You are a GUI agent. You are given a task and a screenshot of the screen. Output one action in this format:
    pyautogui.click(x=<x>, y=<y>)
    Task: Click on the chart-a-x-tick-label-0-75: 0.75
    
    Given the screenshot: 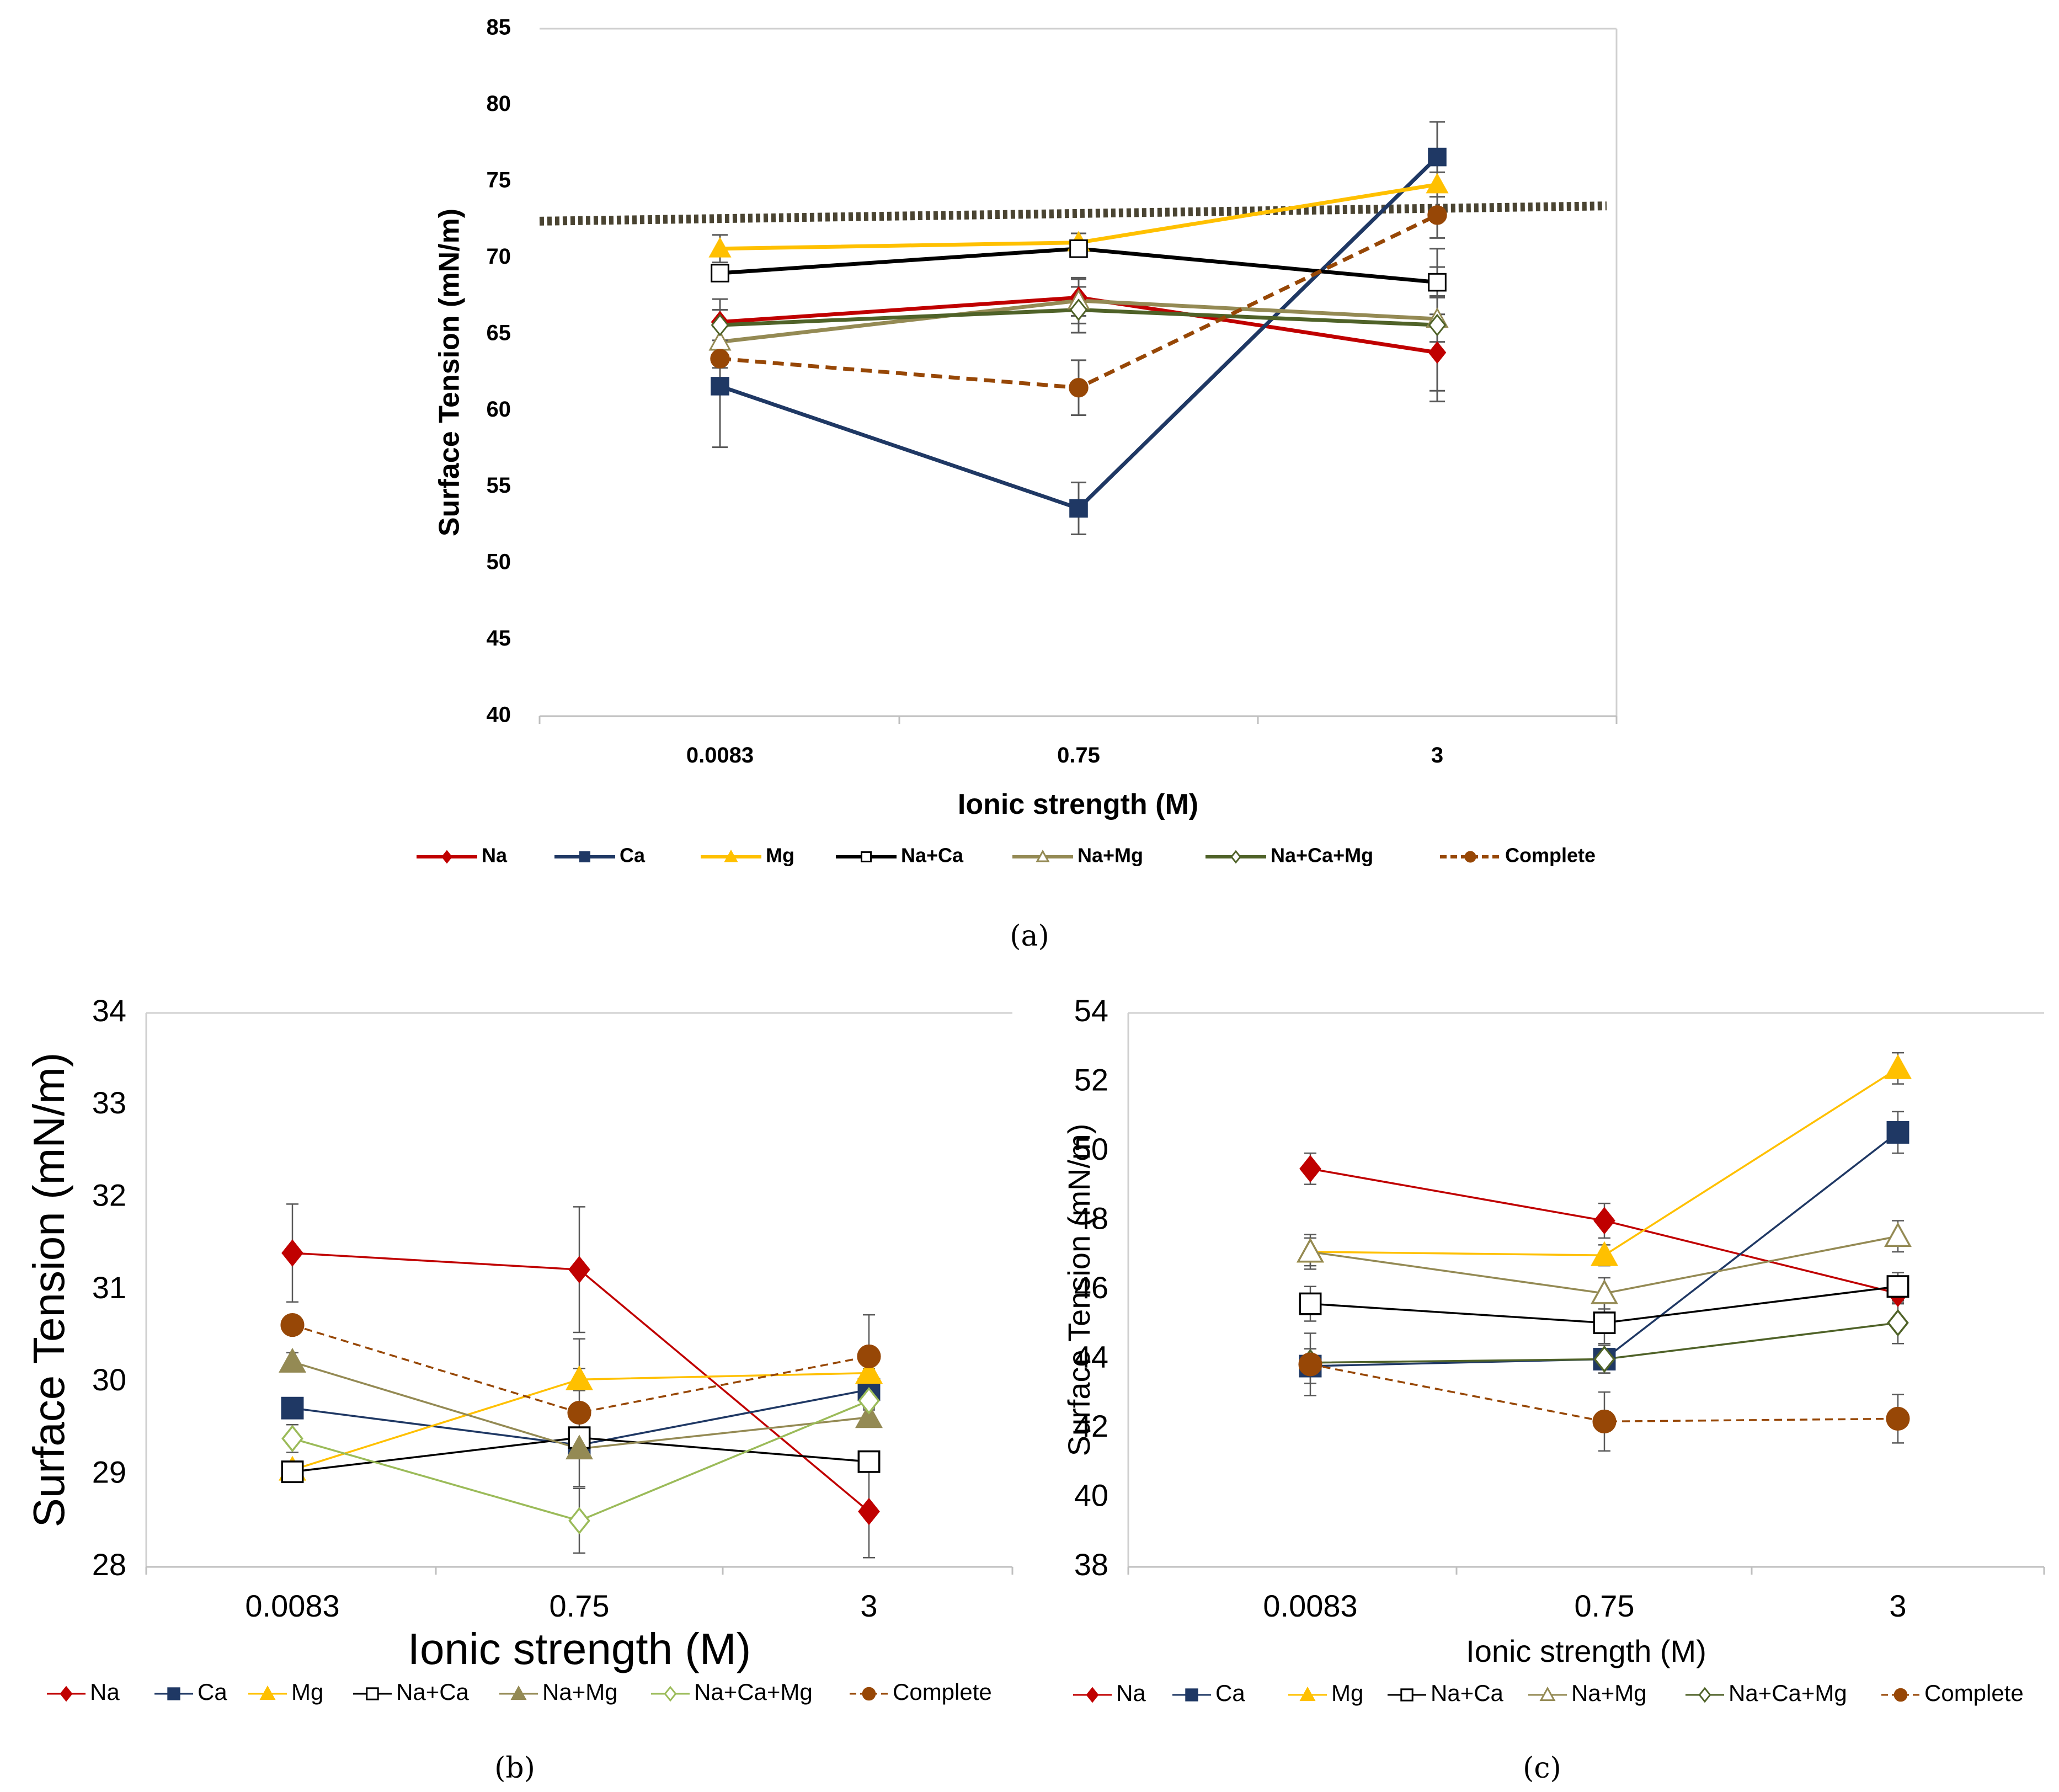 What is the action you would take?
    pyautogui.click(x=1078, y=755)
    